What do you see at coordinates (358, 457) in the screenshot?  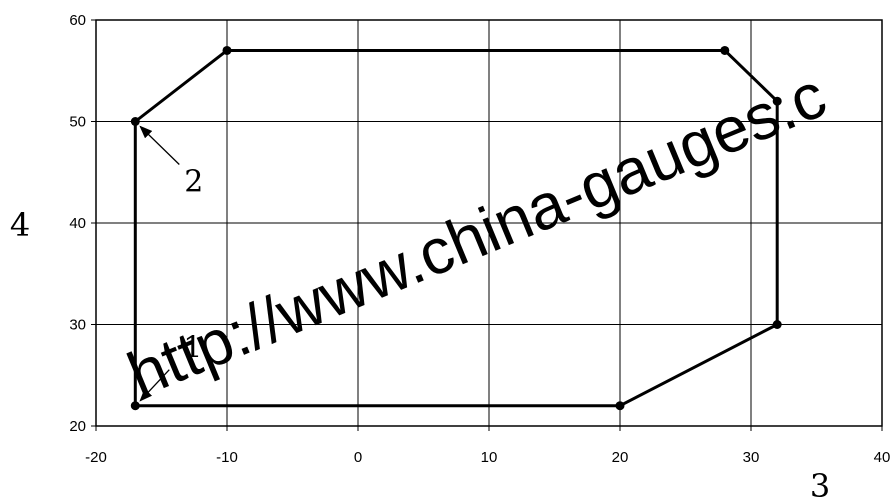 I see `x-tick-label: 0` at bounding box center [358, 457].